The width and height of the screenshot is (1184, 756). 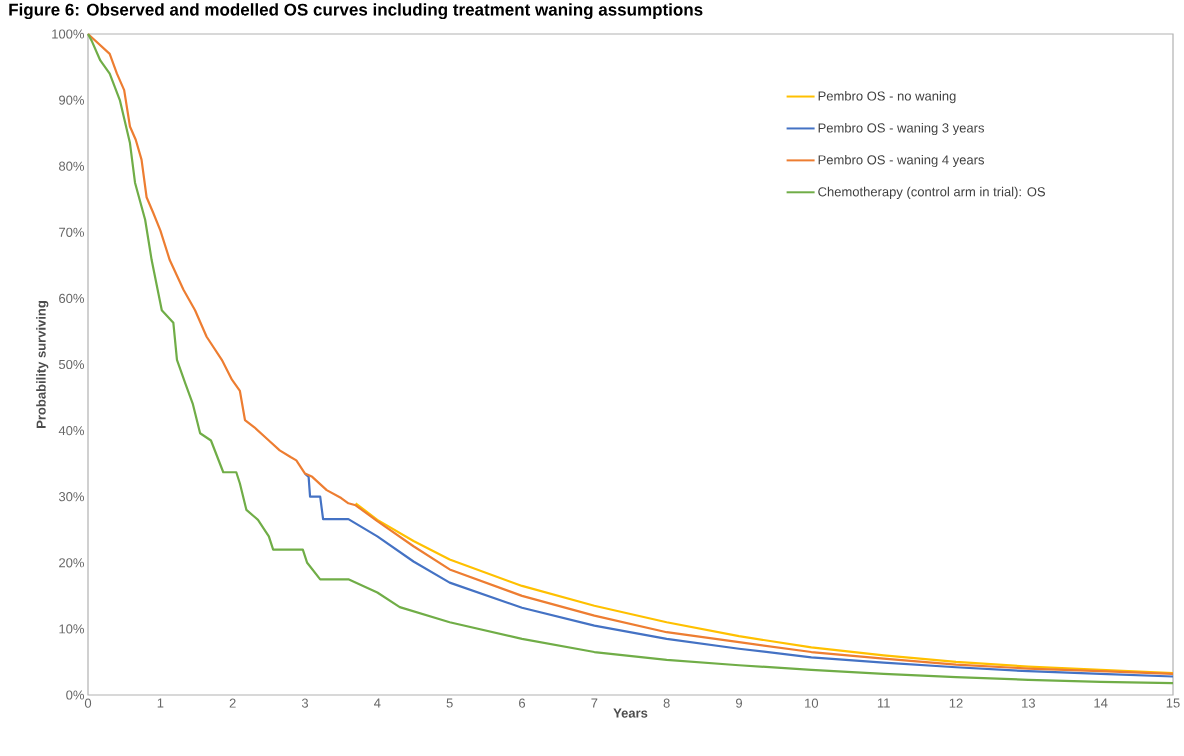 What do you see at coordinates (666, 703) in the screenshot?
I see `x-tick-label: 8` at bounding box center [666, 703].